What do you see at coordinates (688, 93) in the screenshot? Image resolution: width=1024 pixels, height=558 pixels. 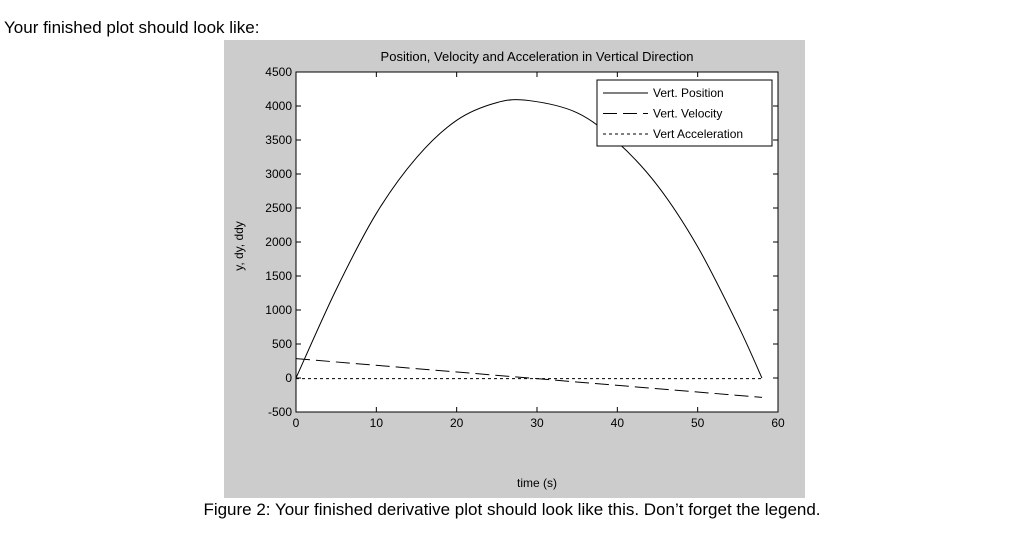 I see `legend-label-0: Vert. Position` at bounding box center [688, 93].